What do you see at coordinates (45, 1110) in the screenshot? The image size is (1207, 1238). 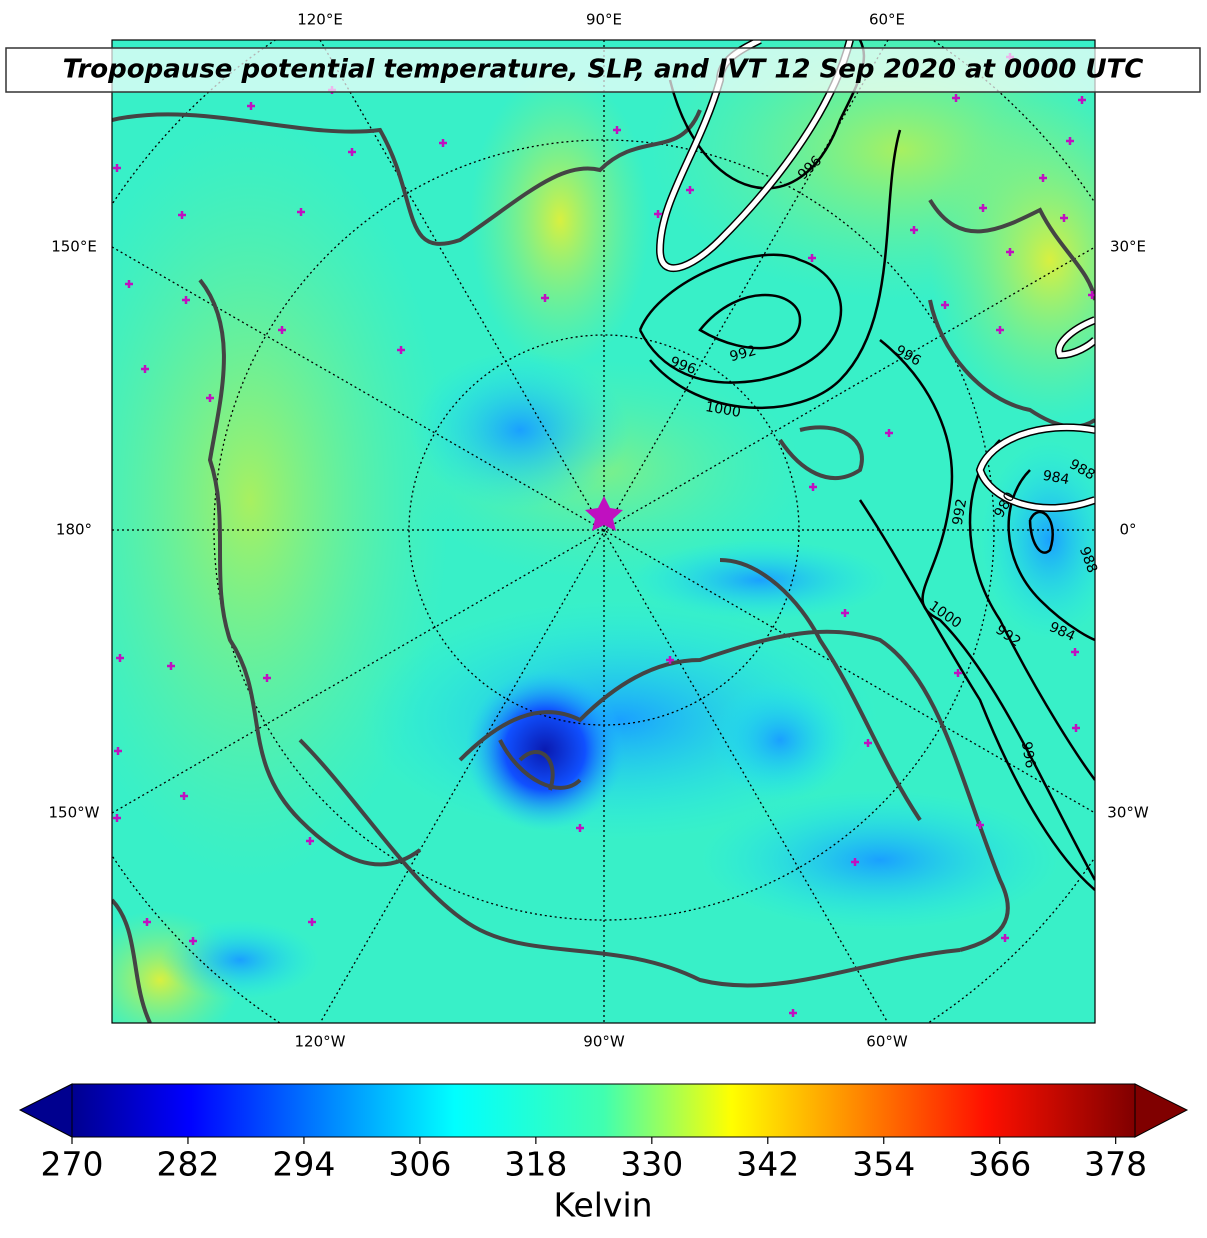 I see `colorbar-extend-low` at bounding box center [45, 1110].